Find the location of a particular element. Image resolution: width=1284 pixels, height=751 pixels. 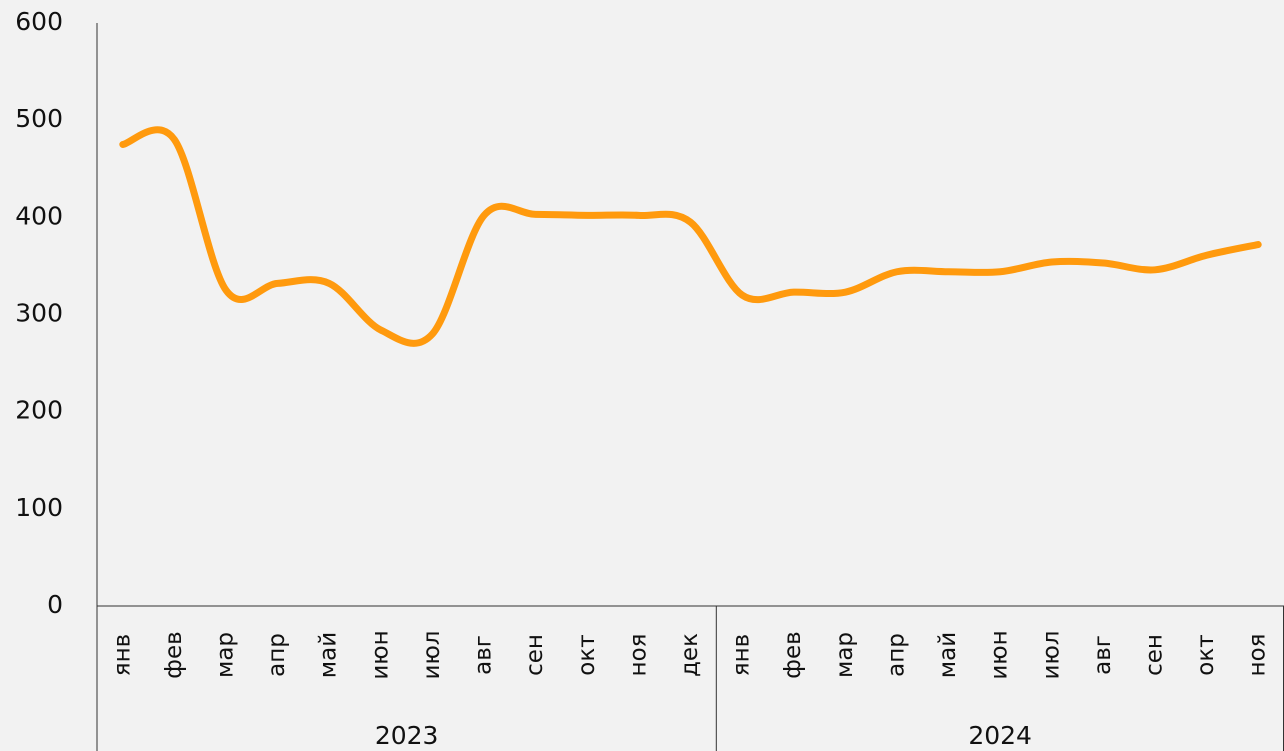

y-tick-label: 0 is located at coordinates (55, 604).